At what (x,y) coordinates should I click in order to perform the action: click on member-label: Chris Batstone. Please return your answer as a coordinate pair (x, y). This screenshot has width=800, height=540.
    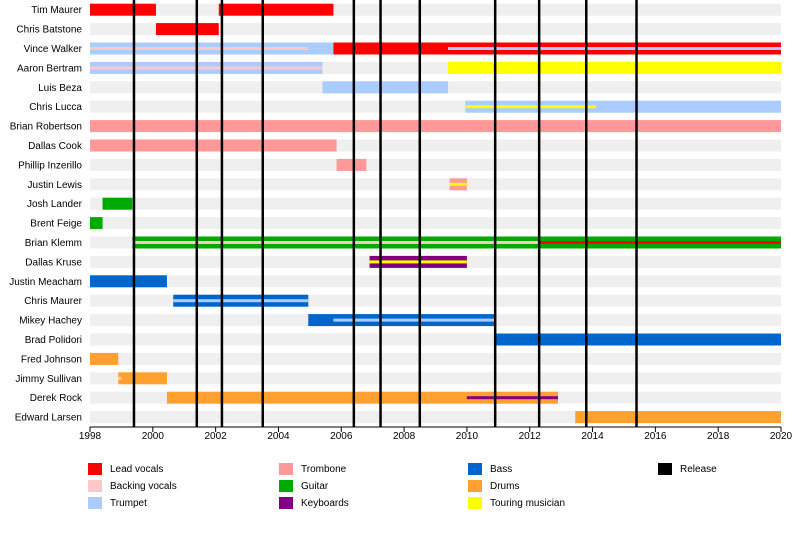
    Looking at the image, I should click on (49, 30).